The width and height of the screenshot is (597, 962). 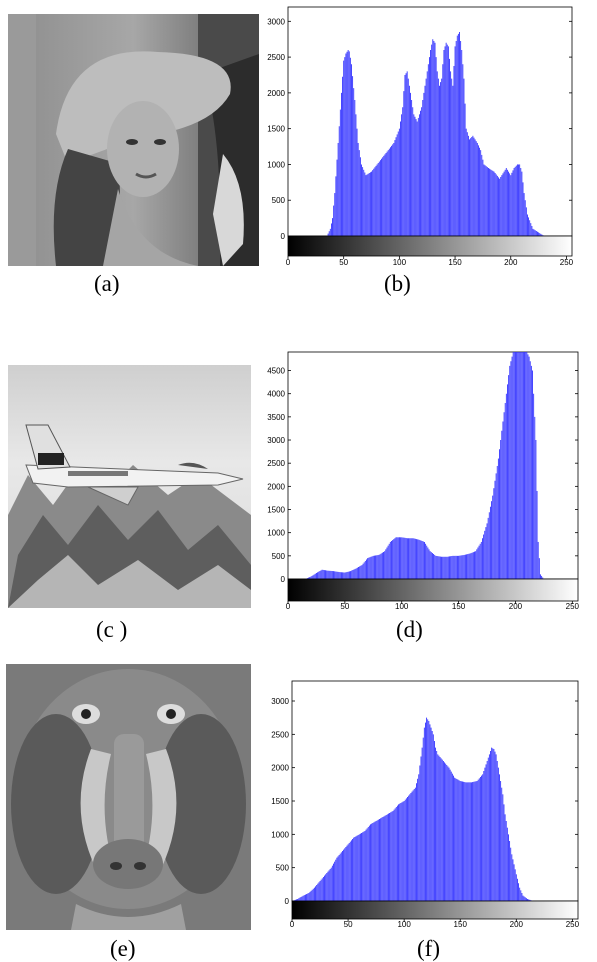 I want to click on histogram-b: 500 1000 1500 2000 2500 3000 0 0 50 100 150 200 250, so click(x=420, y=136).